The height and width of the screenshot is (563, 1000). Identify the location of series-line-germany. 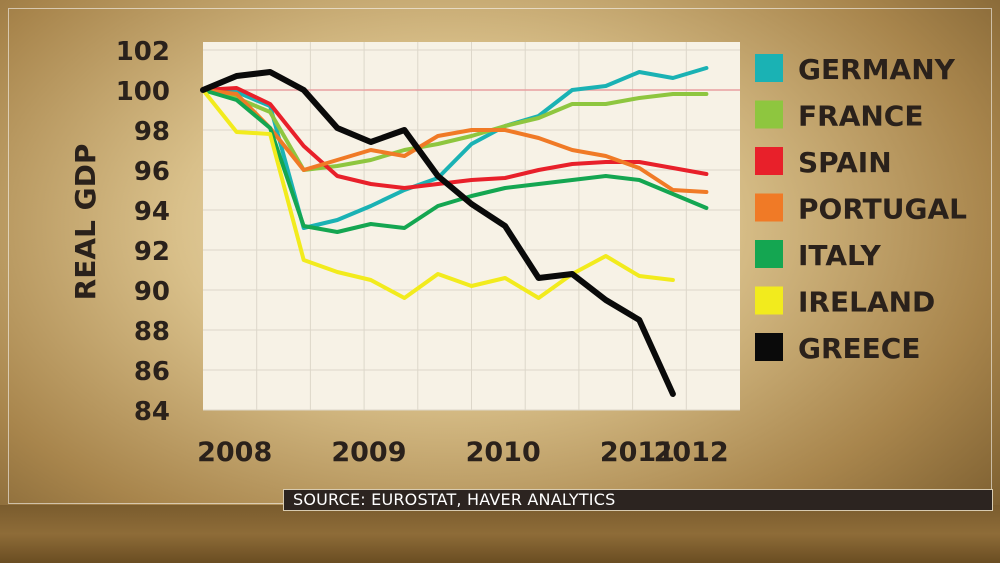
(455, 148).